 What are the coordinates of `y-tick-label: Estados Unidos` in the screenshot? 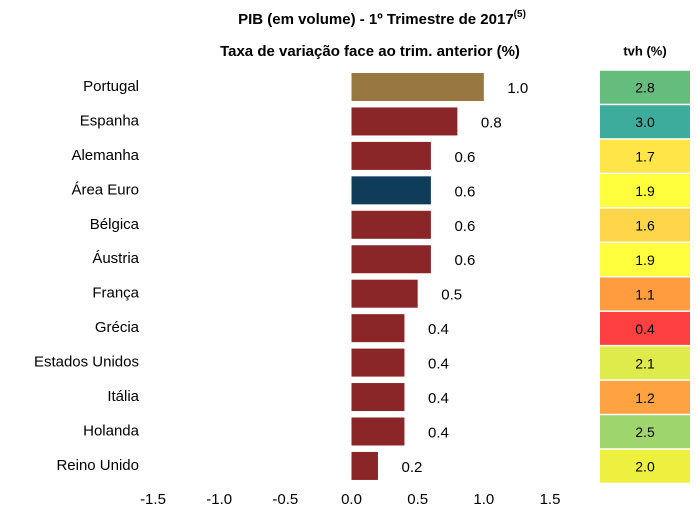 It's located at (86, 362).